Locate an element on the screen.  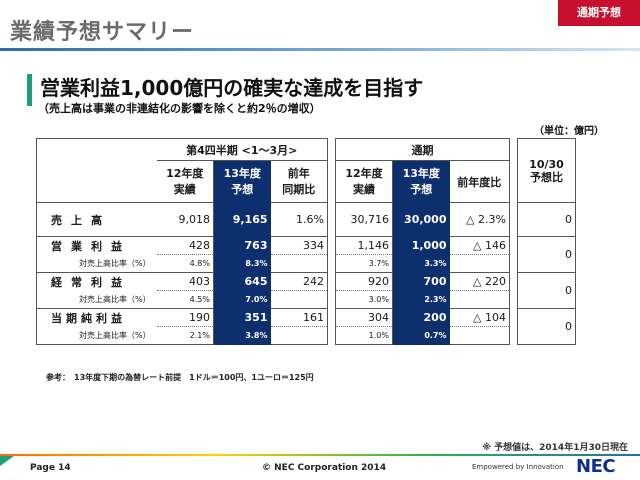
cell-value: 304 is located at coordinates (364, 317).